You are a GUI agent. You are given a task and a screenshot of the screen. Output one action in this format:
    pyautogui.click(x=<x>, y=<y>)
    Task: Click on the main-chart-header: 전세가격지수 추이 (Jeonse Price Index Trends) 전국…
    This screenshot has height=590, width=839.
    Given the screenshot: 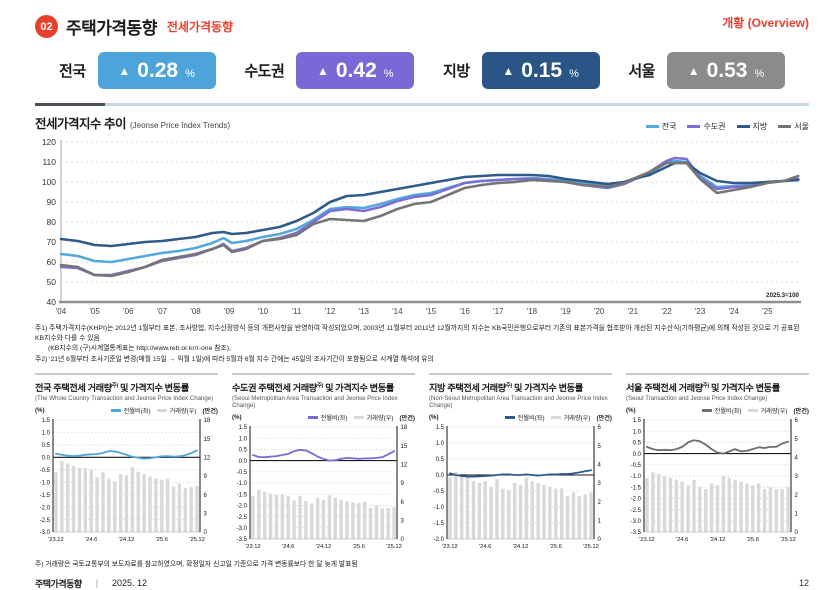 What is the action you would take?
    pyautogui.click(x=422, y=122)
    